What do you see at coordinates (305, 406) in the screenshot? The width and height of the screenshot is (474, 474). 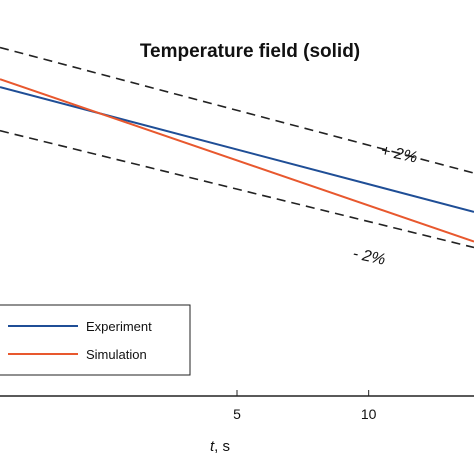 I see `x-ticks: 5 10` at bounding box center [305, 406].